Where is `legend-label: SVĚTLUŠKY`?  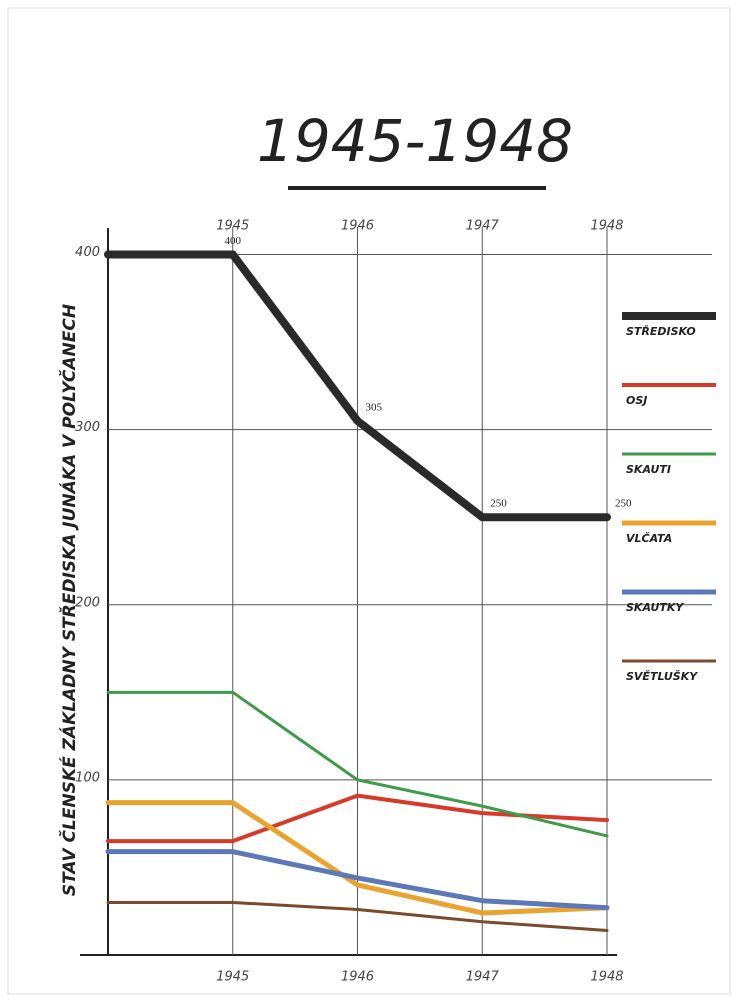
legend-label: SVĚTLUŠKY is located at coordinates (662, 676).